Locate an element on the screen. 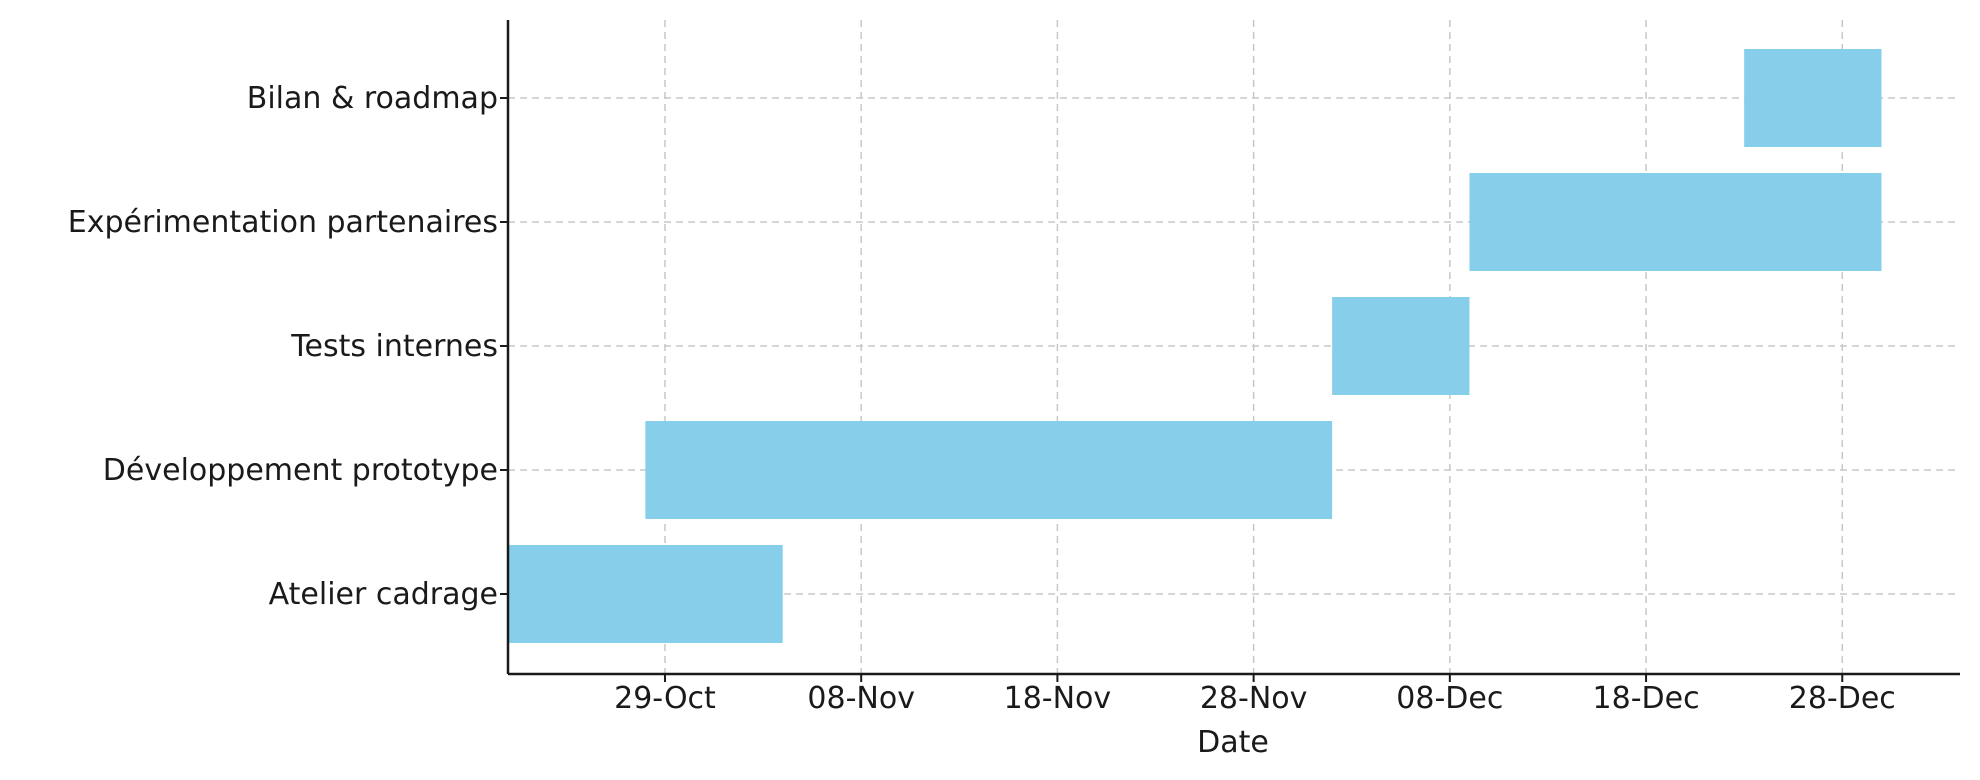  x-tick-label: 29-Oct is located at coordinates (665, 698).